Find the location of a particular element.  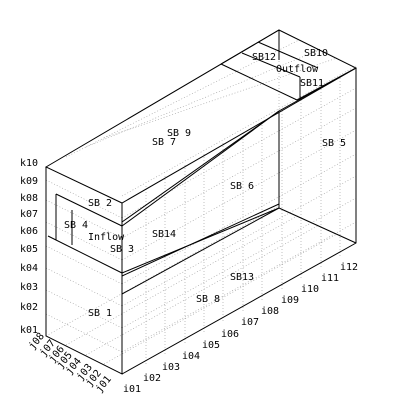

i-tick: i01 is located at coordinates (132, 389).